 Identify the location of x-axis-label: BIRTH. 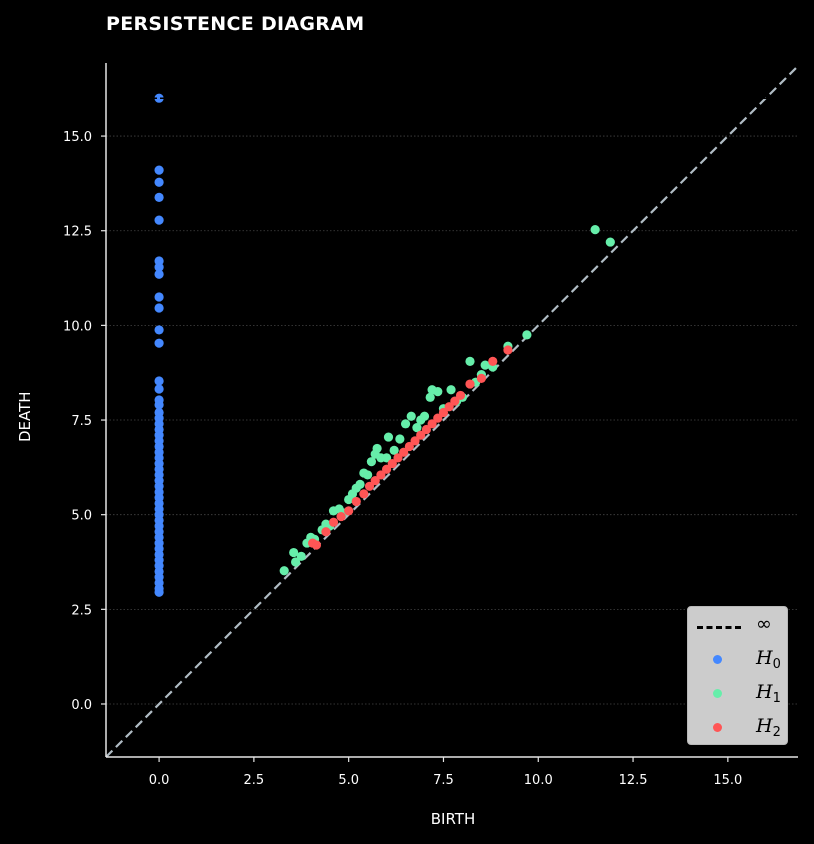
(453, 819).